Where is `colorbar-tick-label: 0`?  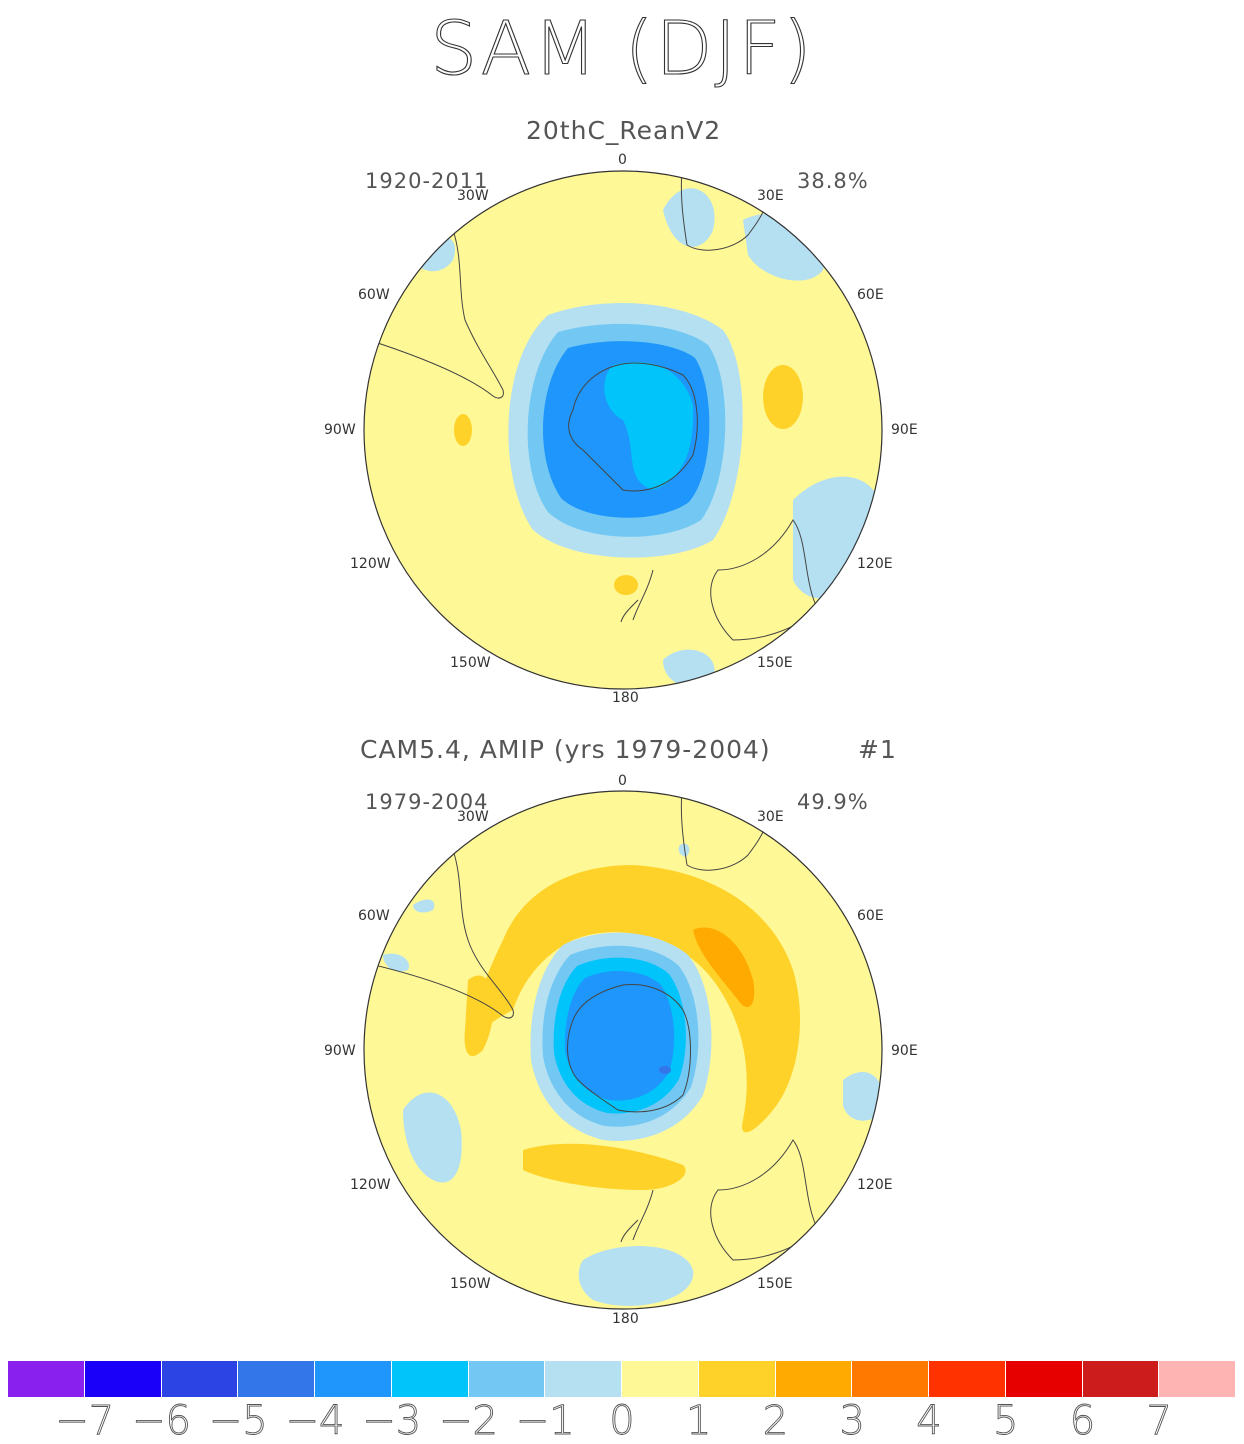 colorbar-tick-label: 0 is located at coordinates (622, 1421).